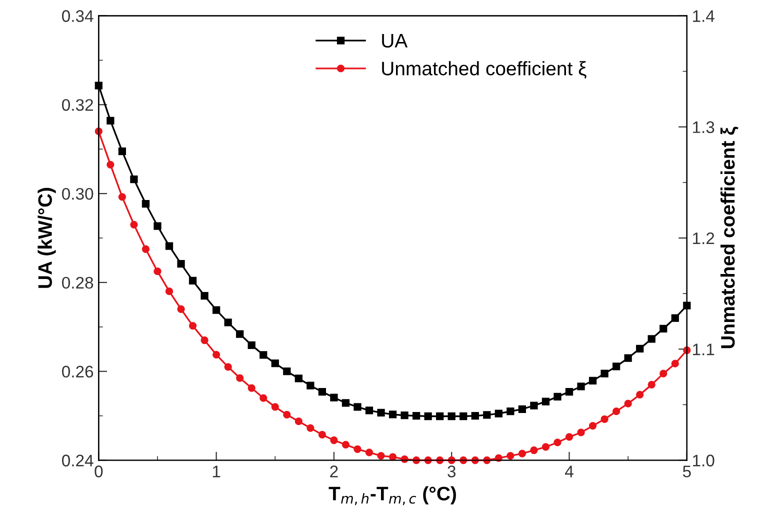 This screenshot has width=759, height=526. I want to click on y-tick-label: 0.32, so click(77, 105).